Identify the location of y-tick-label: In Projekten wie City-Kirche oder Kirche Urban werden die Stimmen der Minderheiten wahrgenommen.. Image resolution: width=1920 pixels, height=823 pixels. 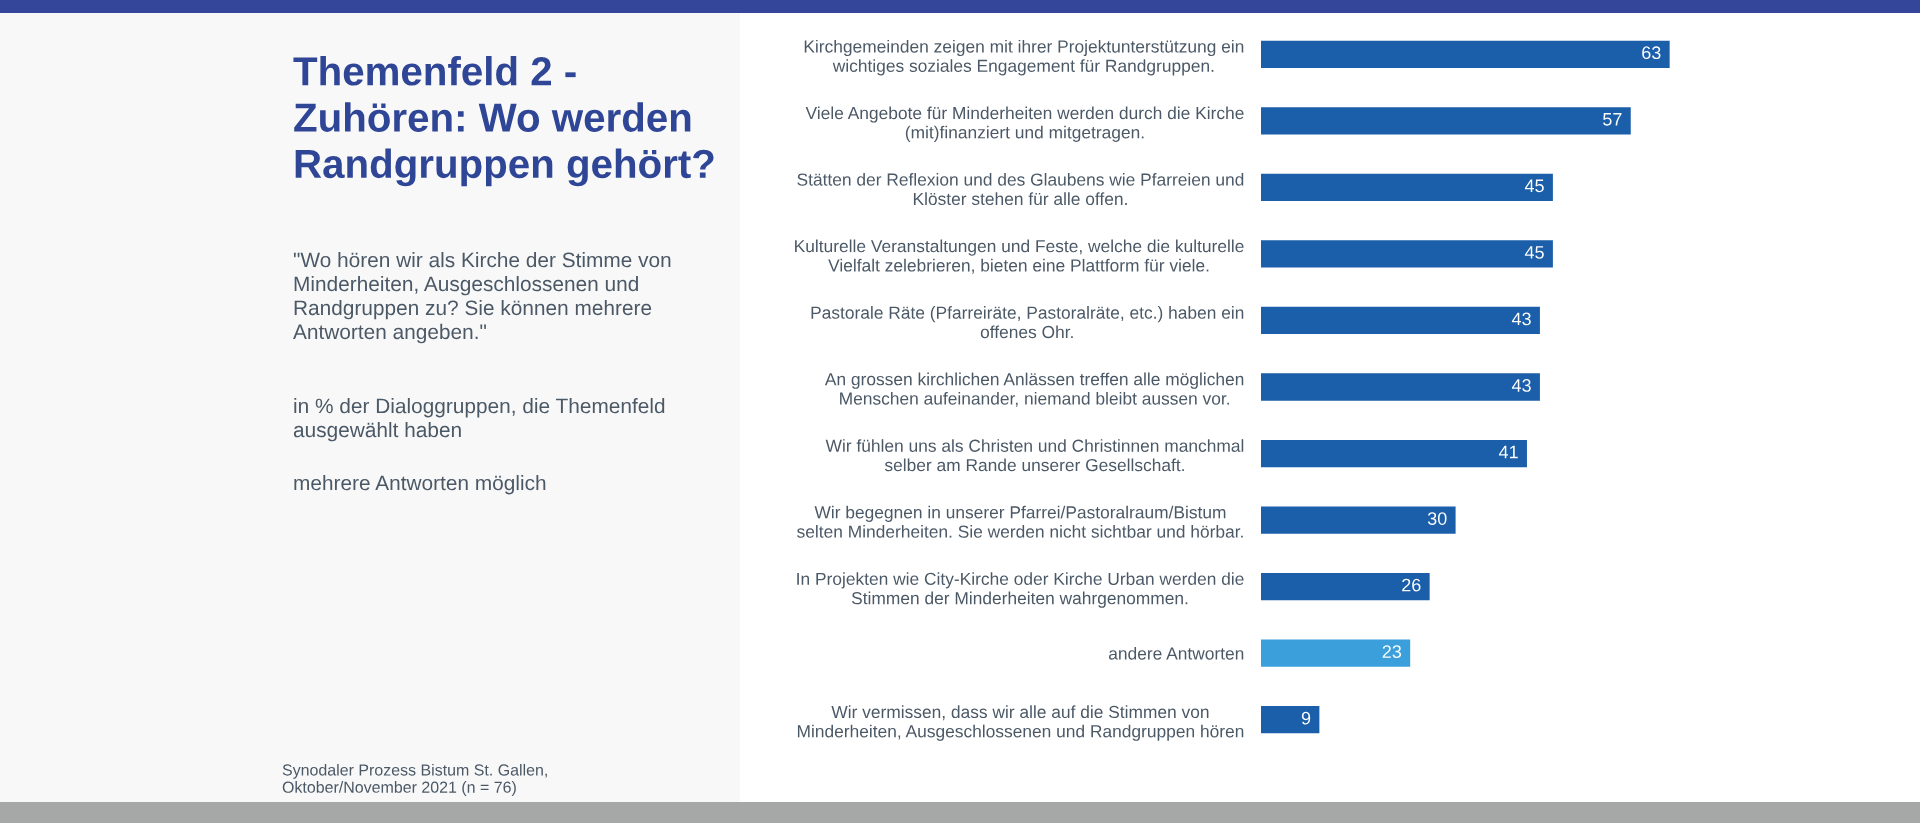
(1020, 590).